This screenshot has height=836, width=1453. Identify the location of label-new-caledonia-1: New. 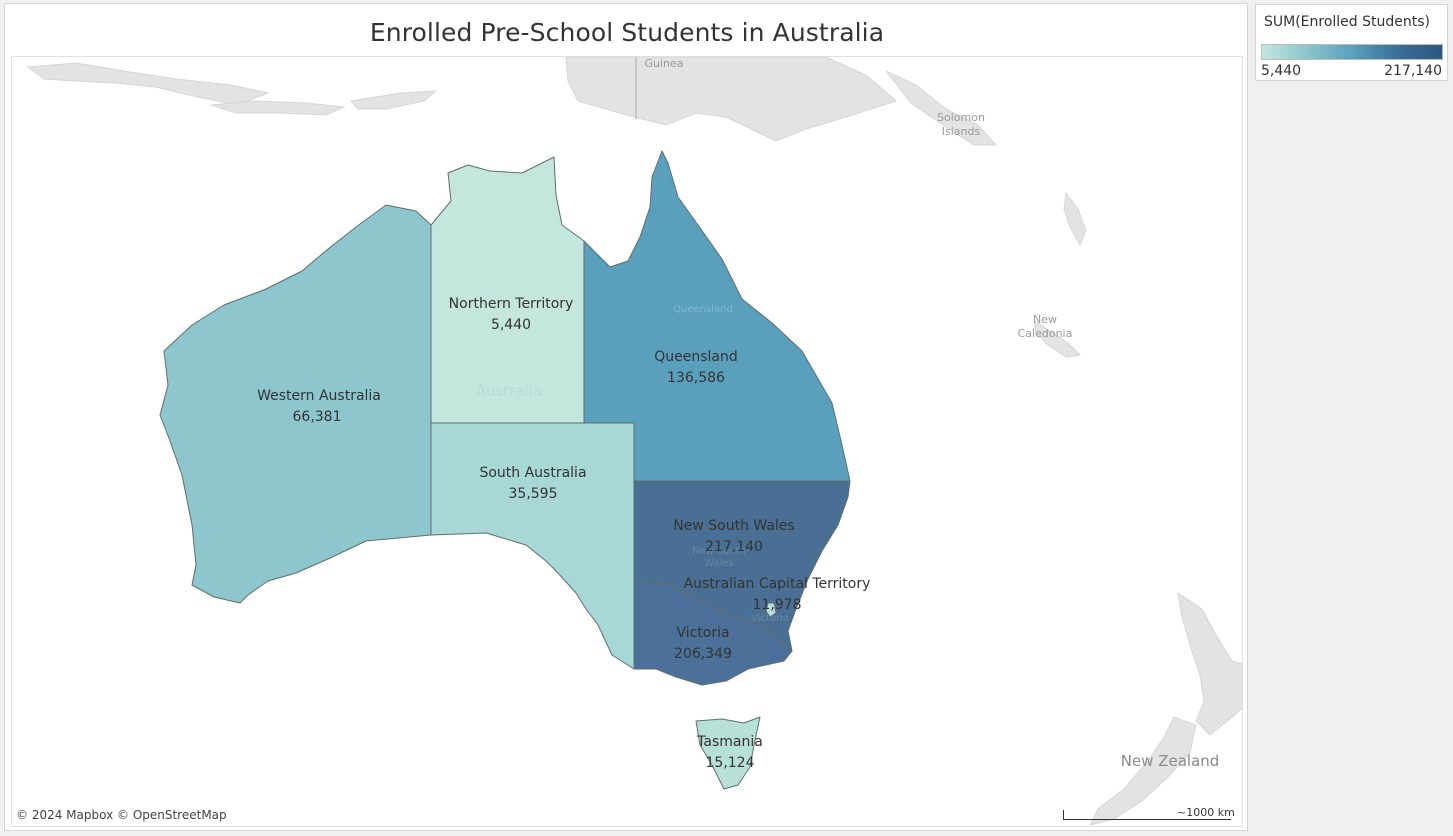
(1045, 319).